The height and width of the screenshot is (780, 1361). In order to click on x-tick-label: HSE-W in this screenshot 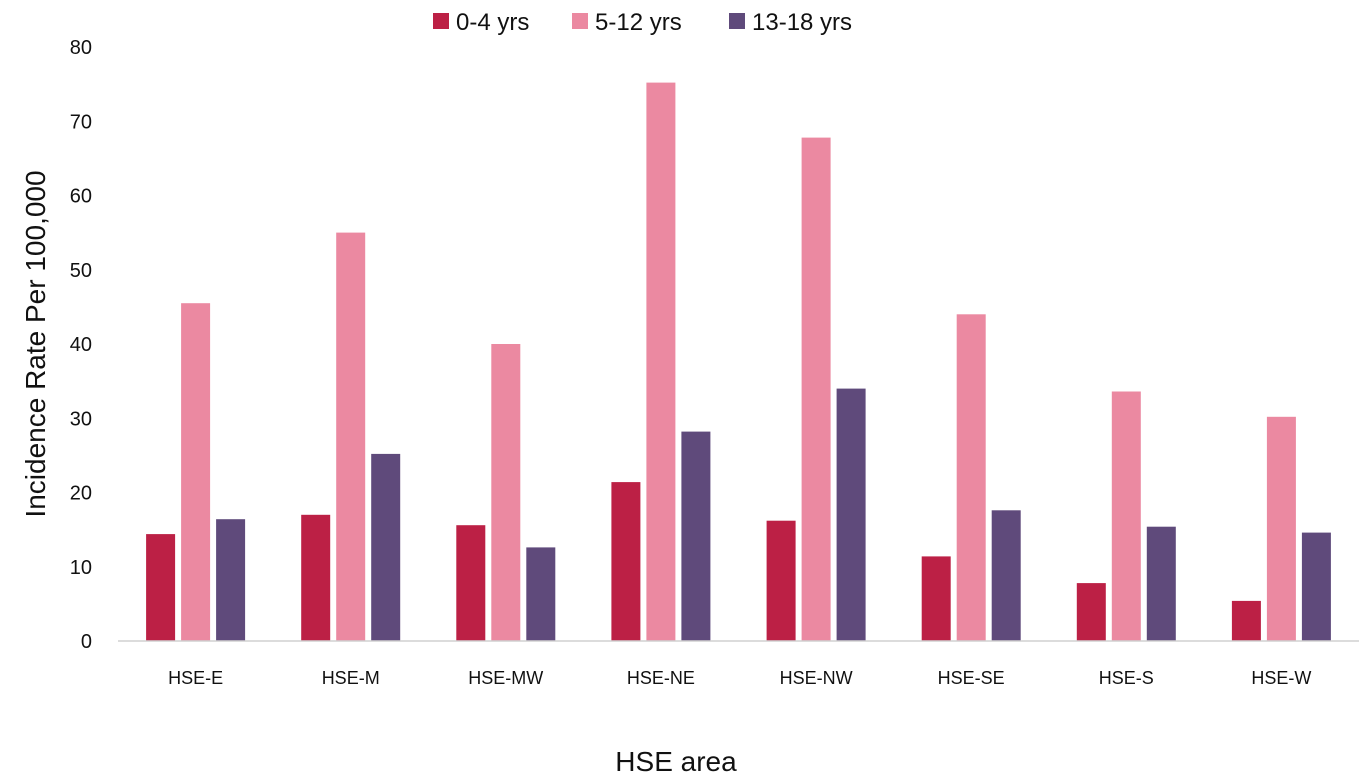, I will do `click(1281, 678)`.